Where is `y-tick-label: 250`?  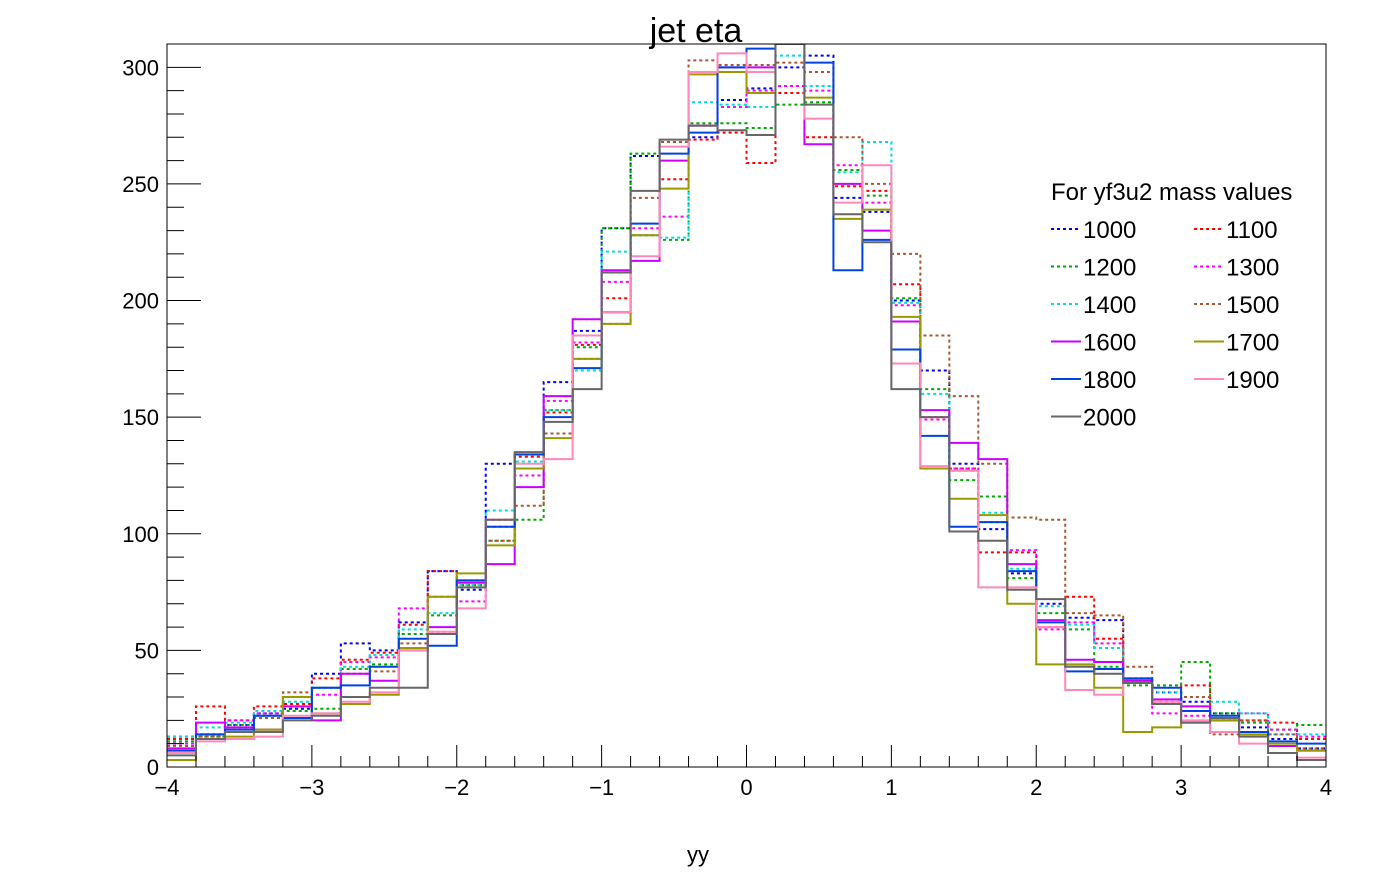 y-tick-label: 250 is located at coordinates (140, 184).